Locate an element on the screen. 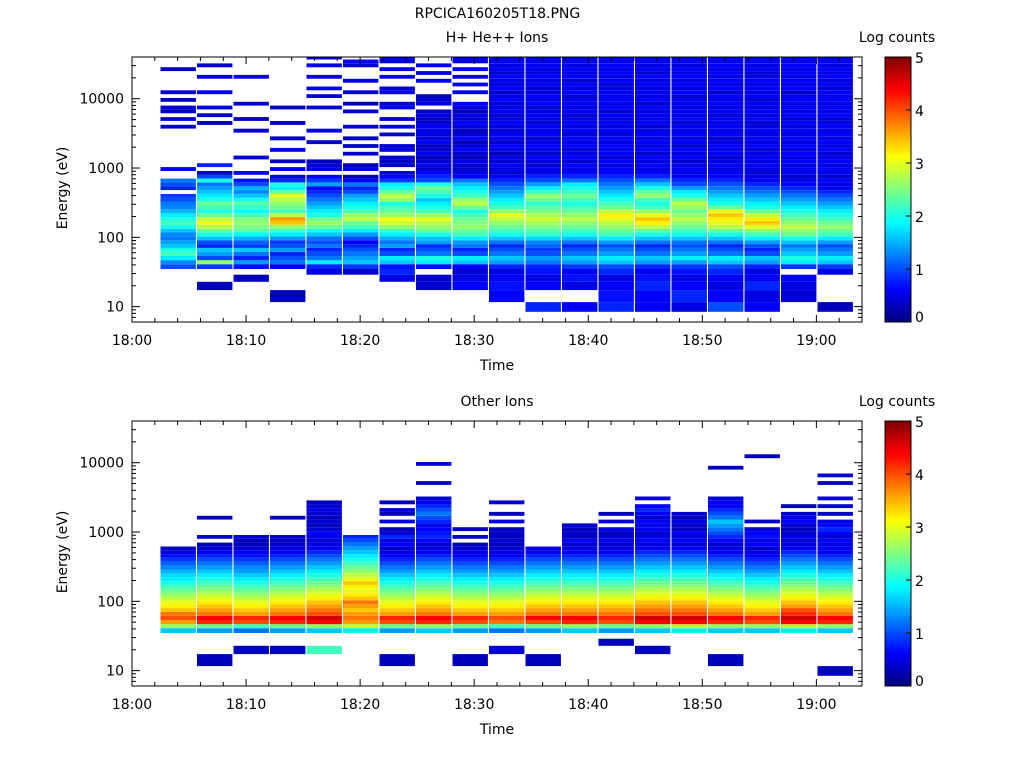  x-tick-label: 18:10 is located at coordinates (246, 341).